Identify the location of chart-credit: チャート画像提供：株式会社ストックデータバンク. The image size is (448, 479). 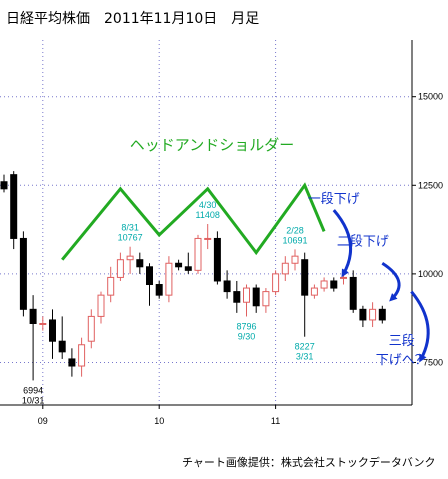
(309, 462).